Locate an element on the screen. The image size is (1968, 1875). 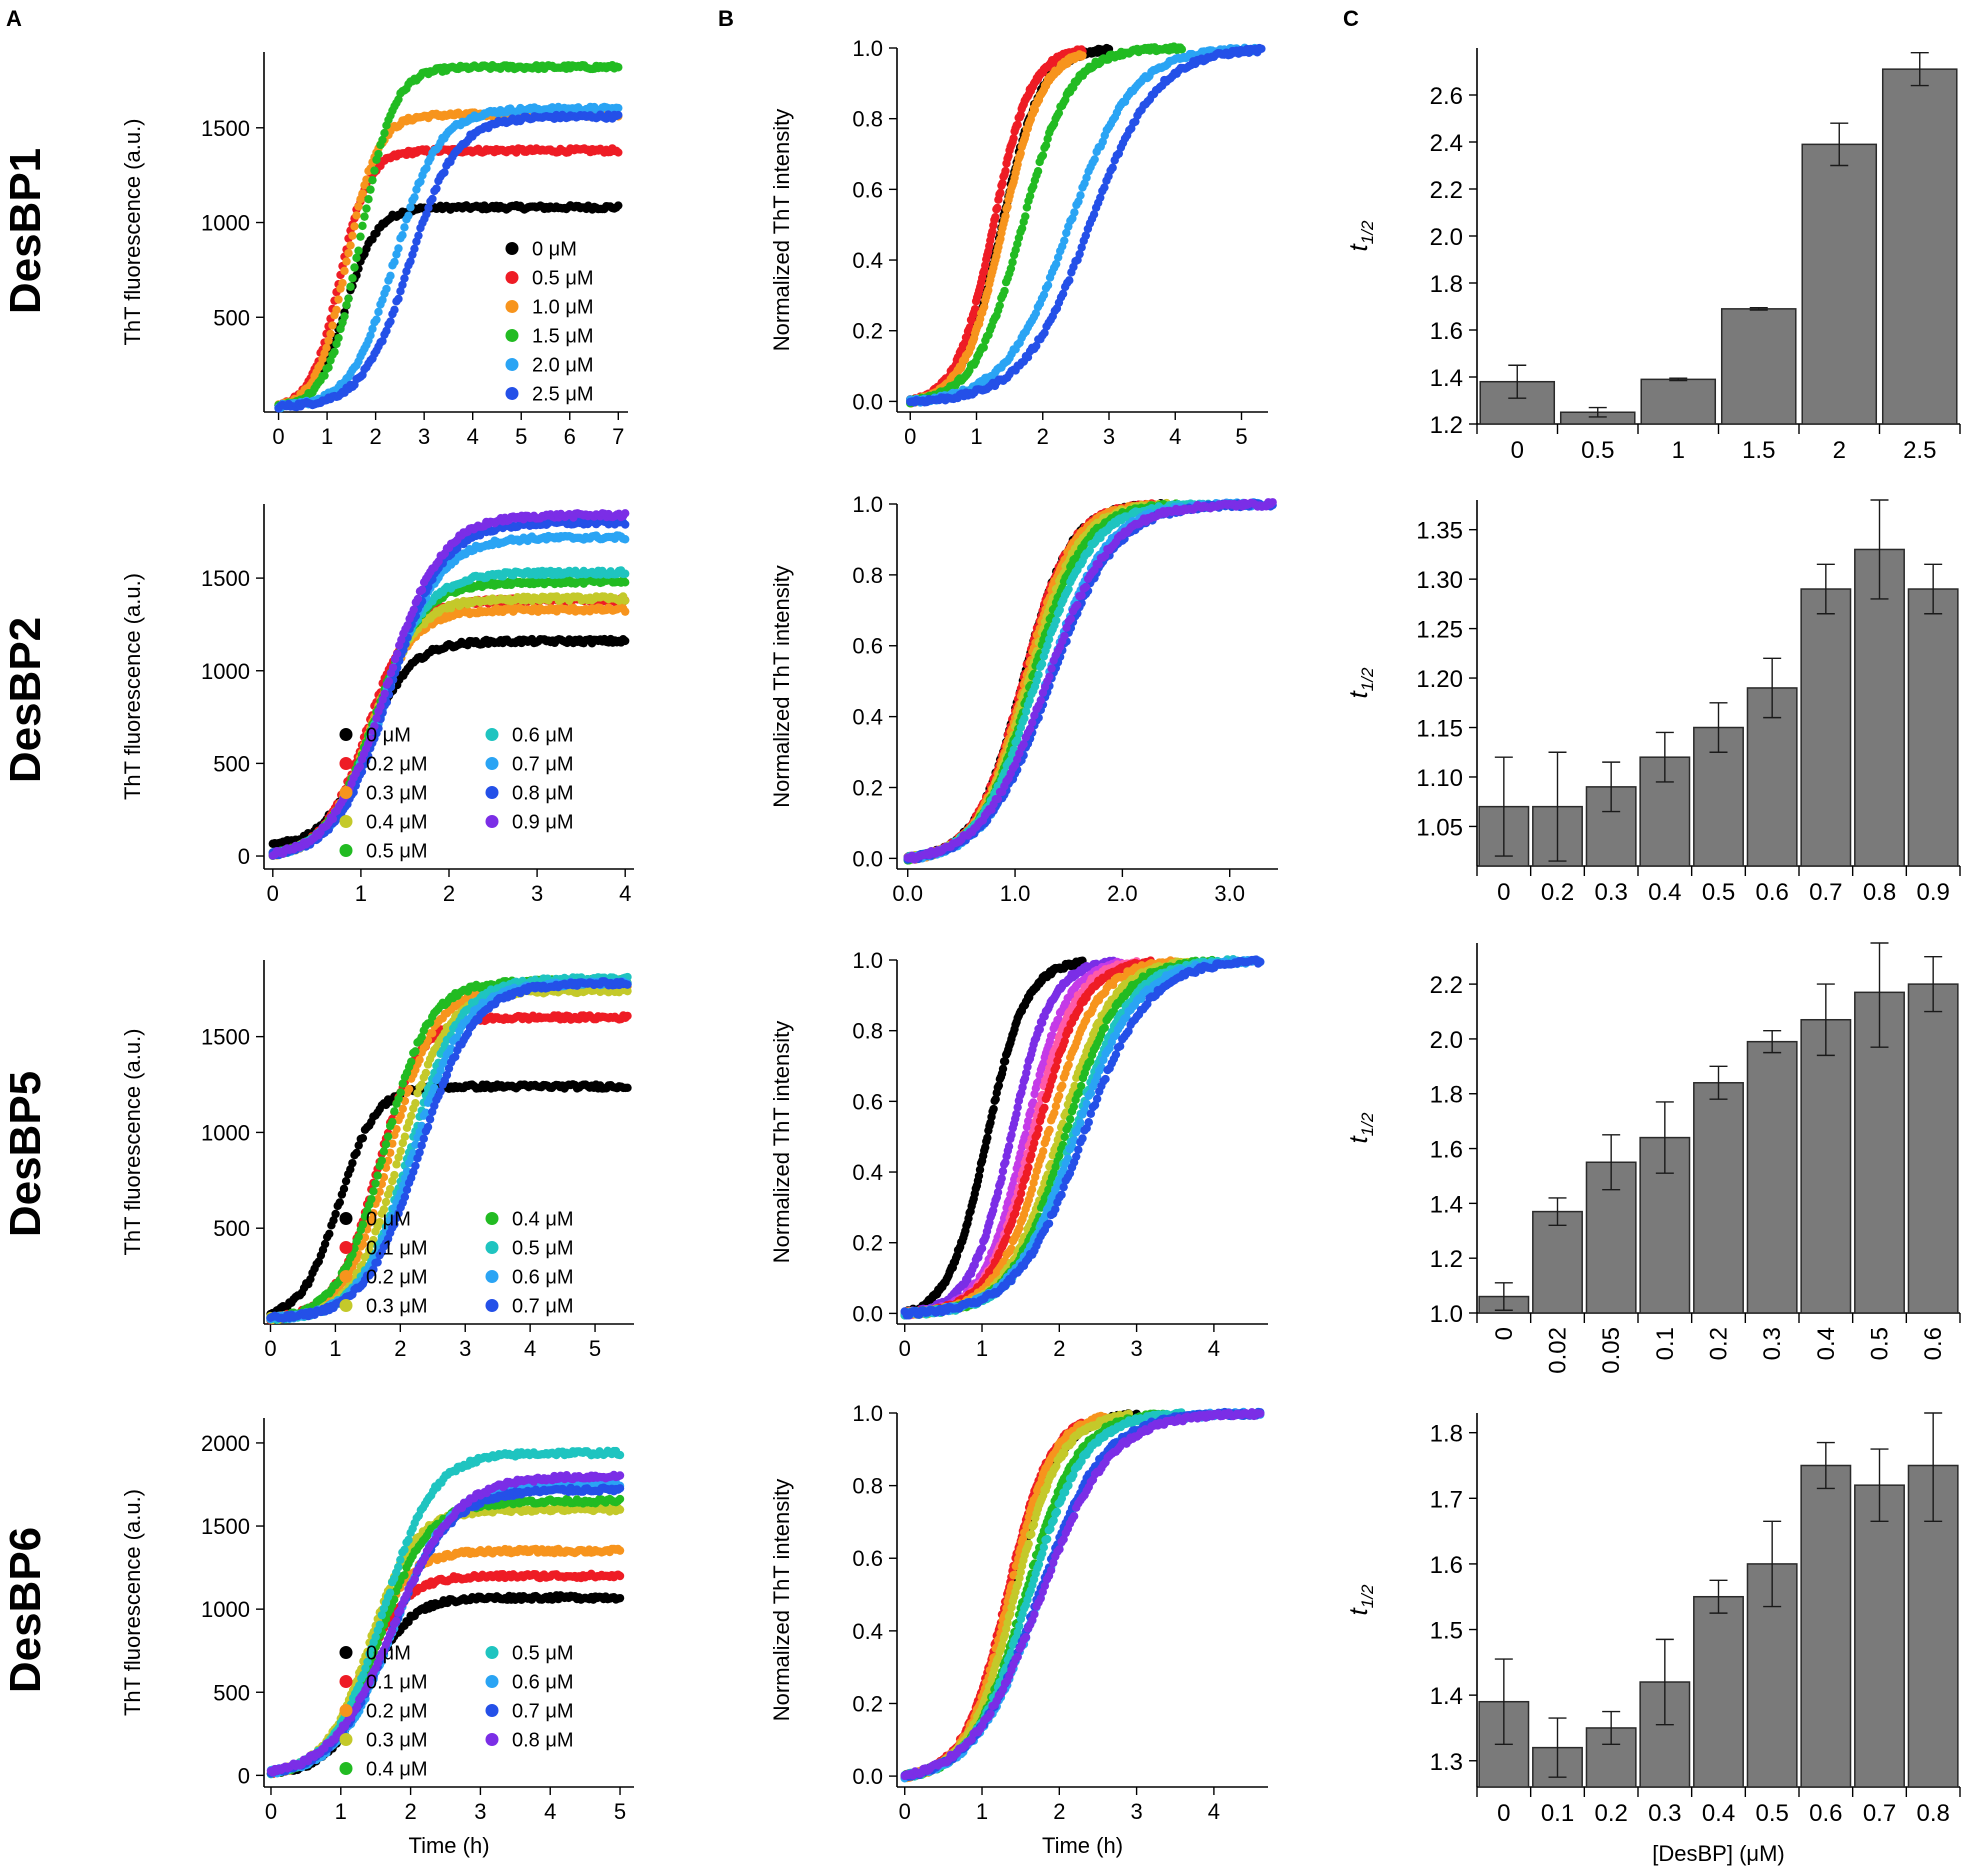
y-tick-label: 2.4 is located at coordinates (1446, 143).